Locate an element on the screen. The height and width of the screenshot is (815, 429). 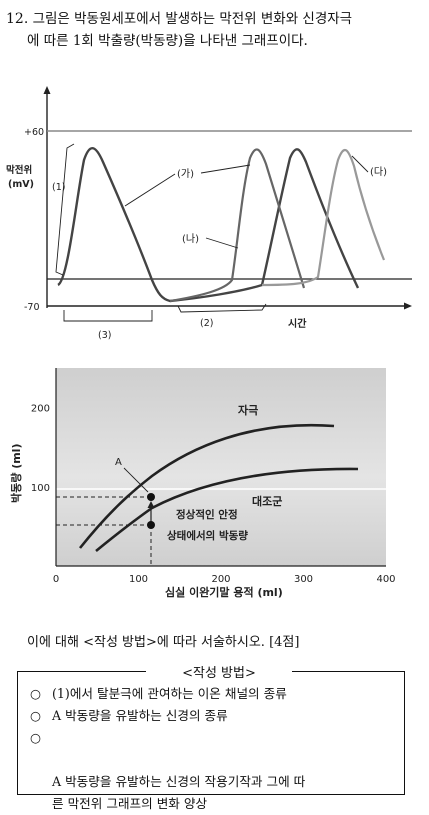
x-tick-label: 100 is located at coordinates (138, 579).